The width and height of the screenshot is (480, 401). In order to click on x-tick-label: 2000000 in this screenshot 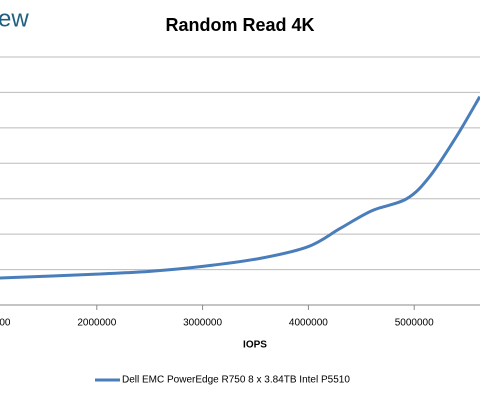, I will do `click(96, 323)`.